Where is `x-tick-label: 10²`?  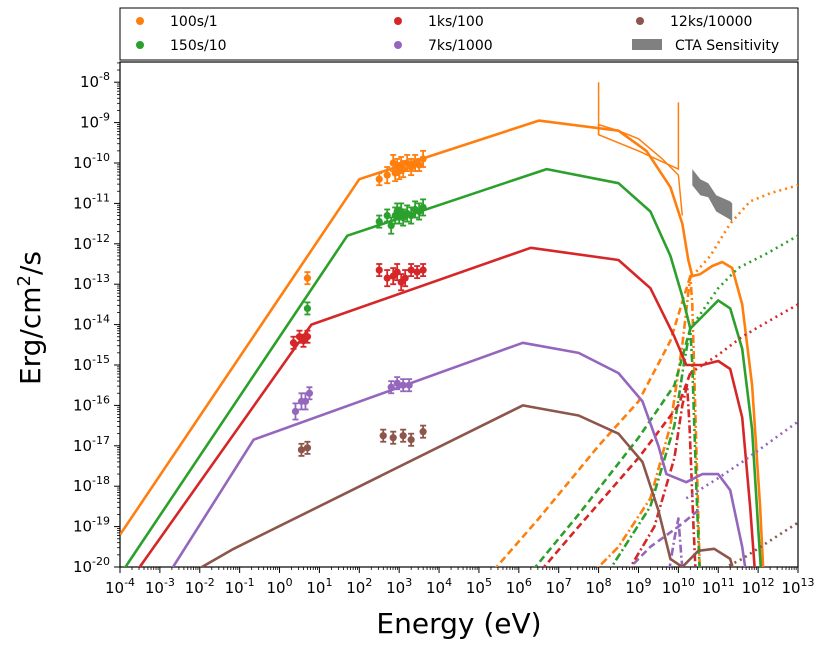
x-tick-label: 10² is located at coordinates (359, 586).